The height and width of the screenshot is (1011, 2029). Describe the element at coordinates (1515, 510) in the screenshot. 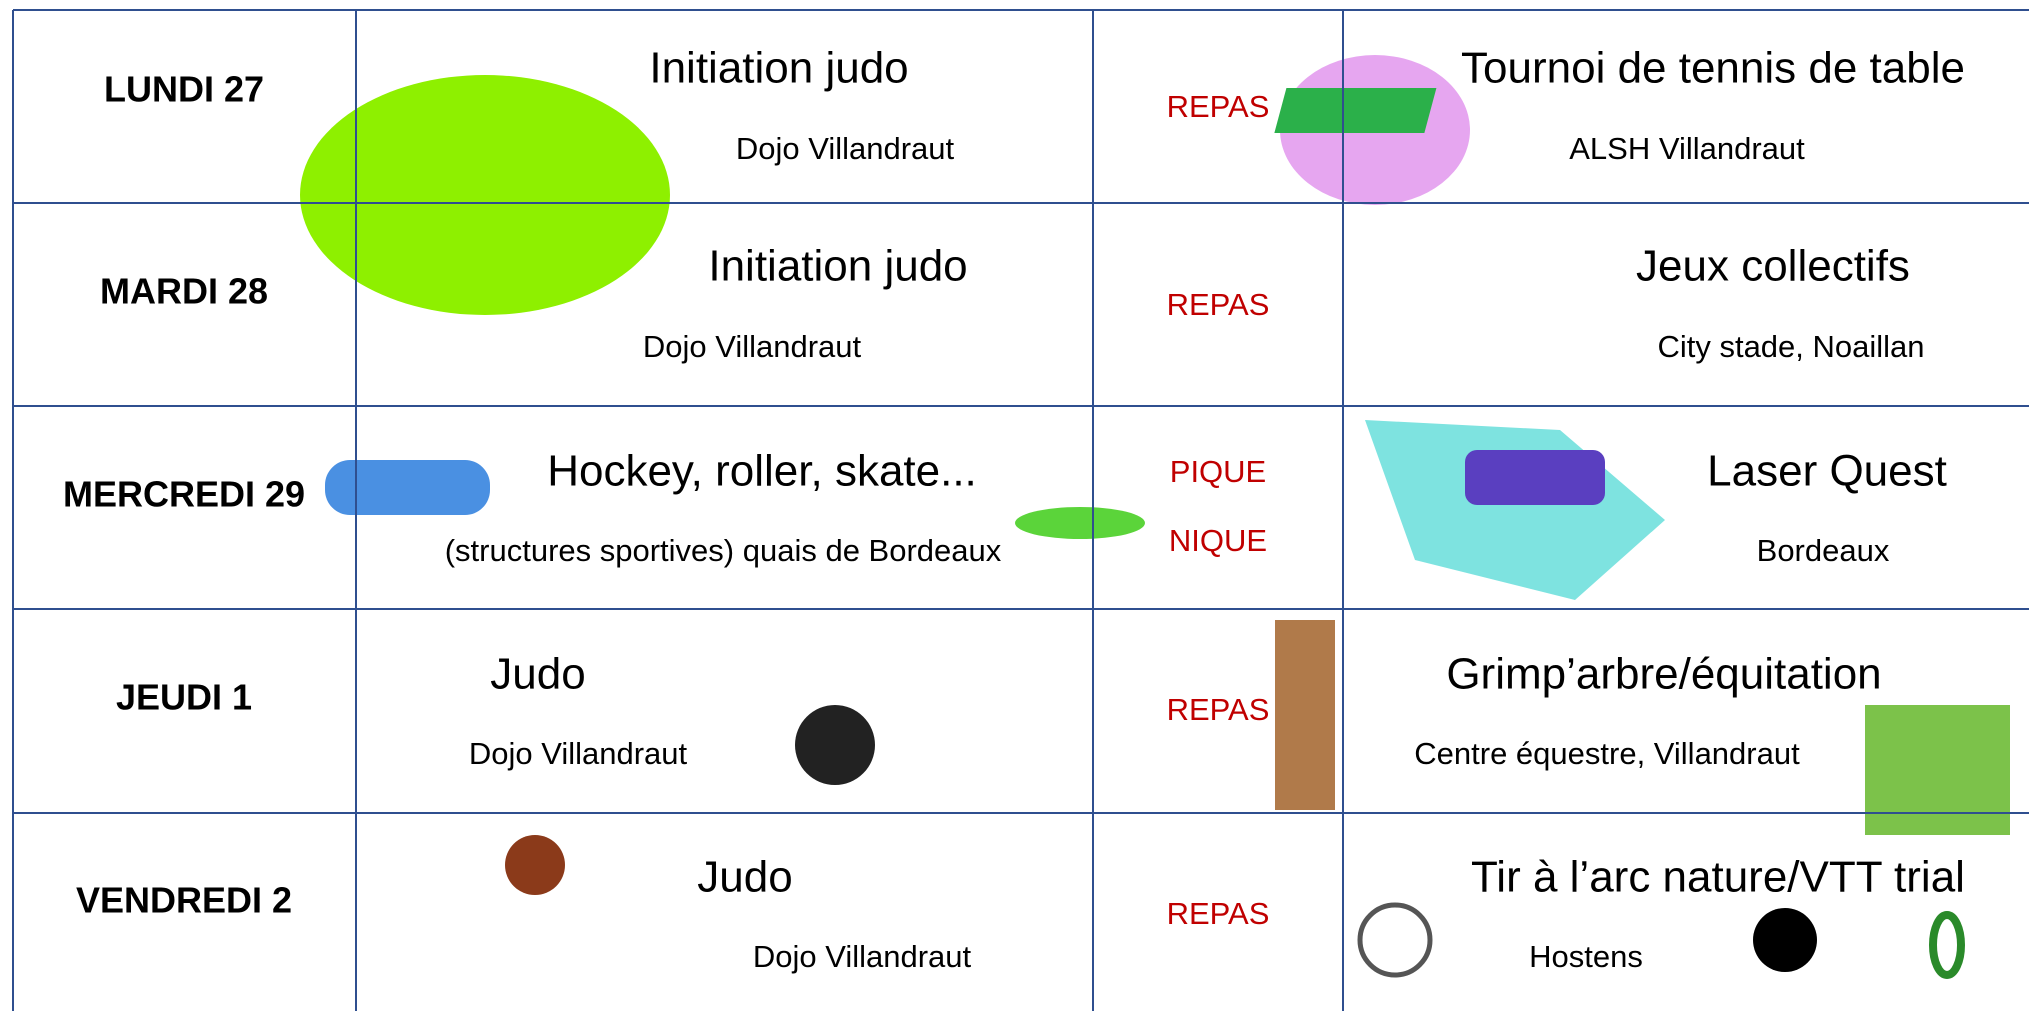

I see `laser-clipart` at that location.